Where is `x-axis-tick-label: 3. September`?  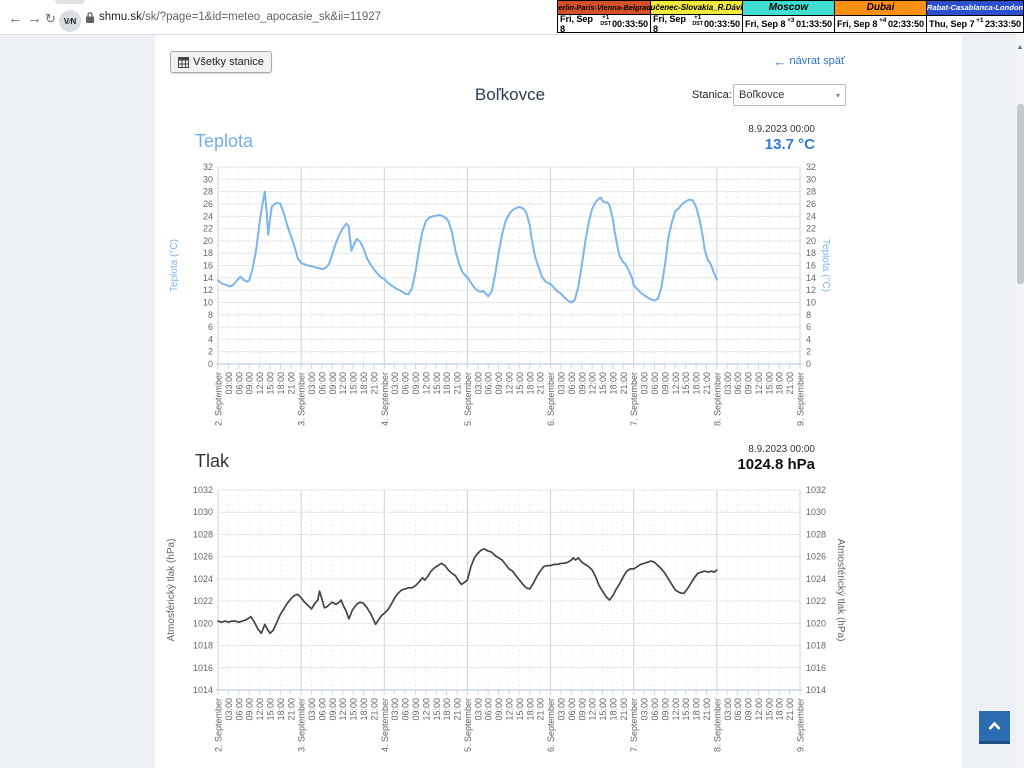 x-axis-tick-label: 3. September is located at coordinates (302, 399).